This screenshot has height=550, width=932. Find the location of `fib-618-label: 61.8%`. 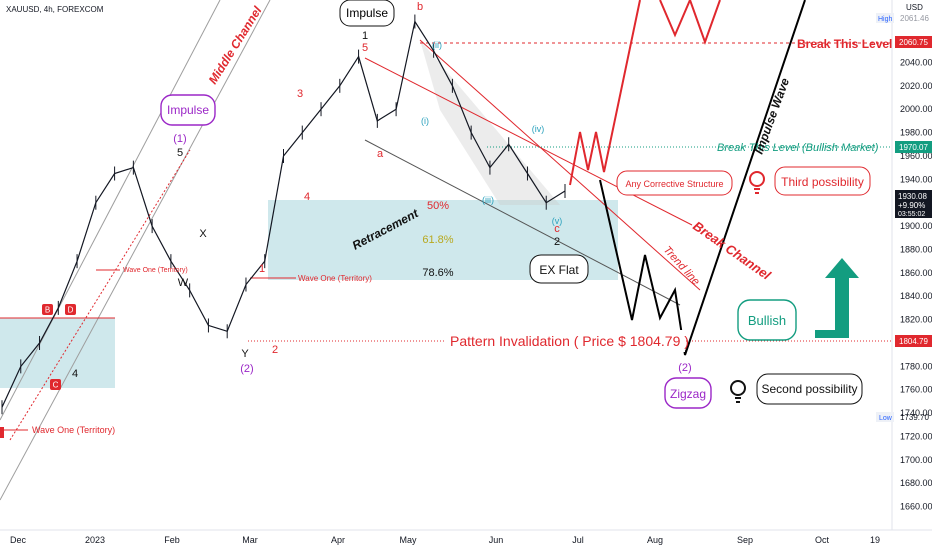

fib-618-label: 61.8% is located at coordinates (437, 240).